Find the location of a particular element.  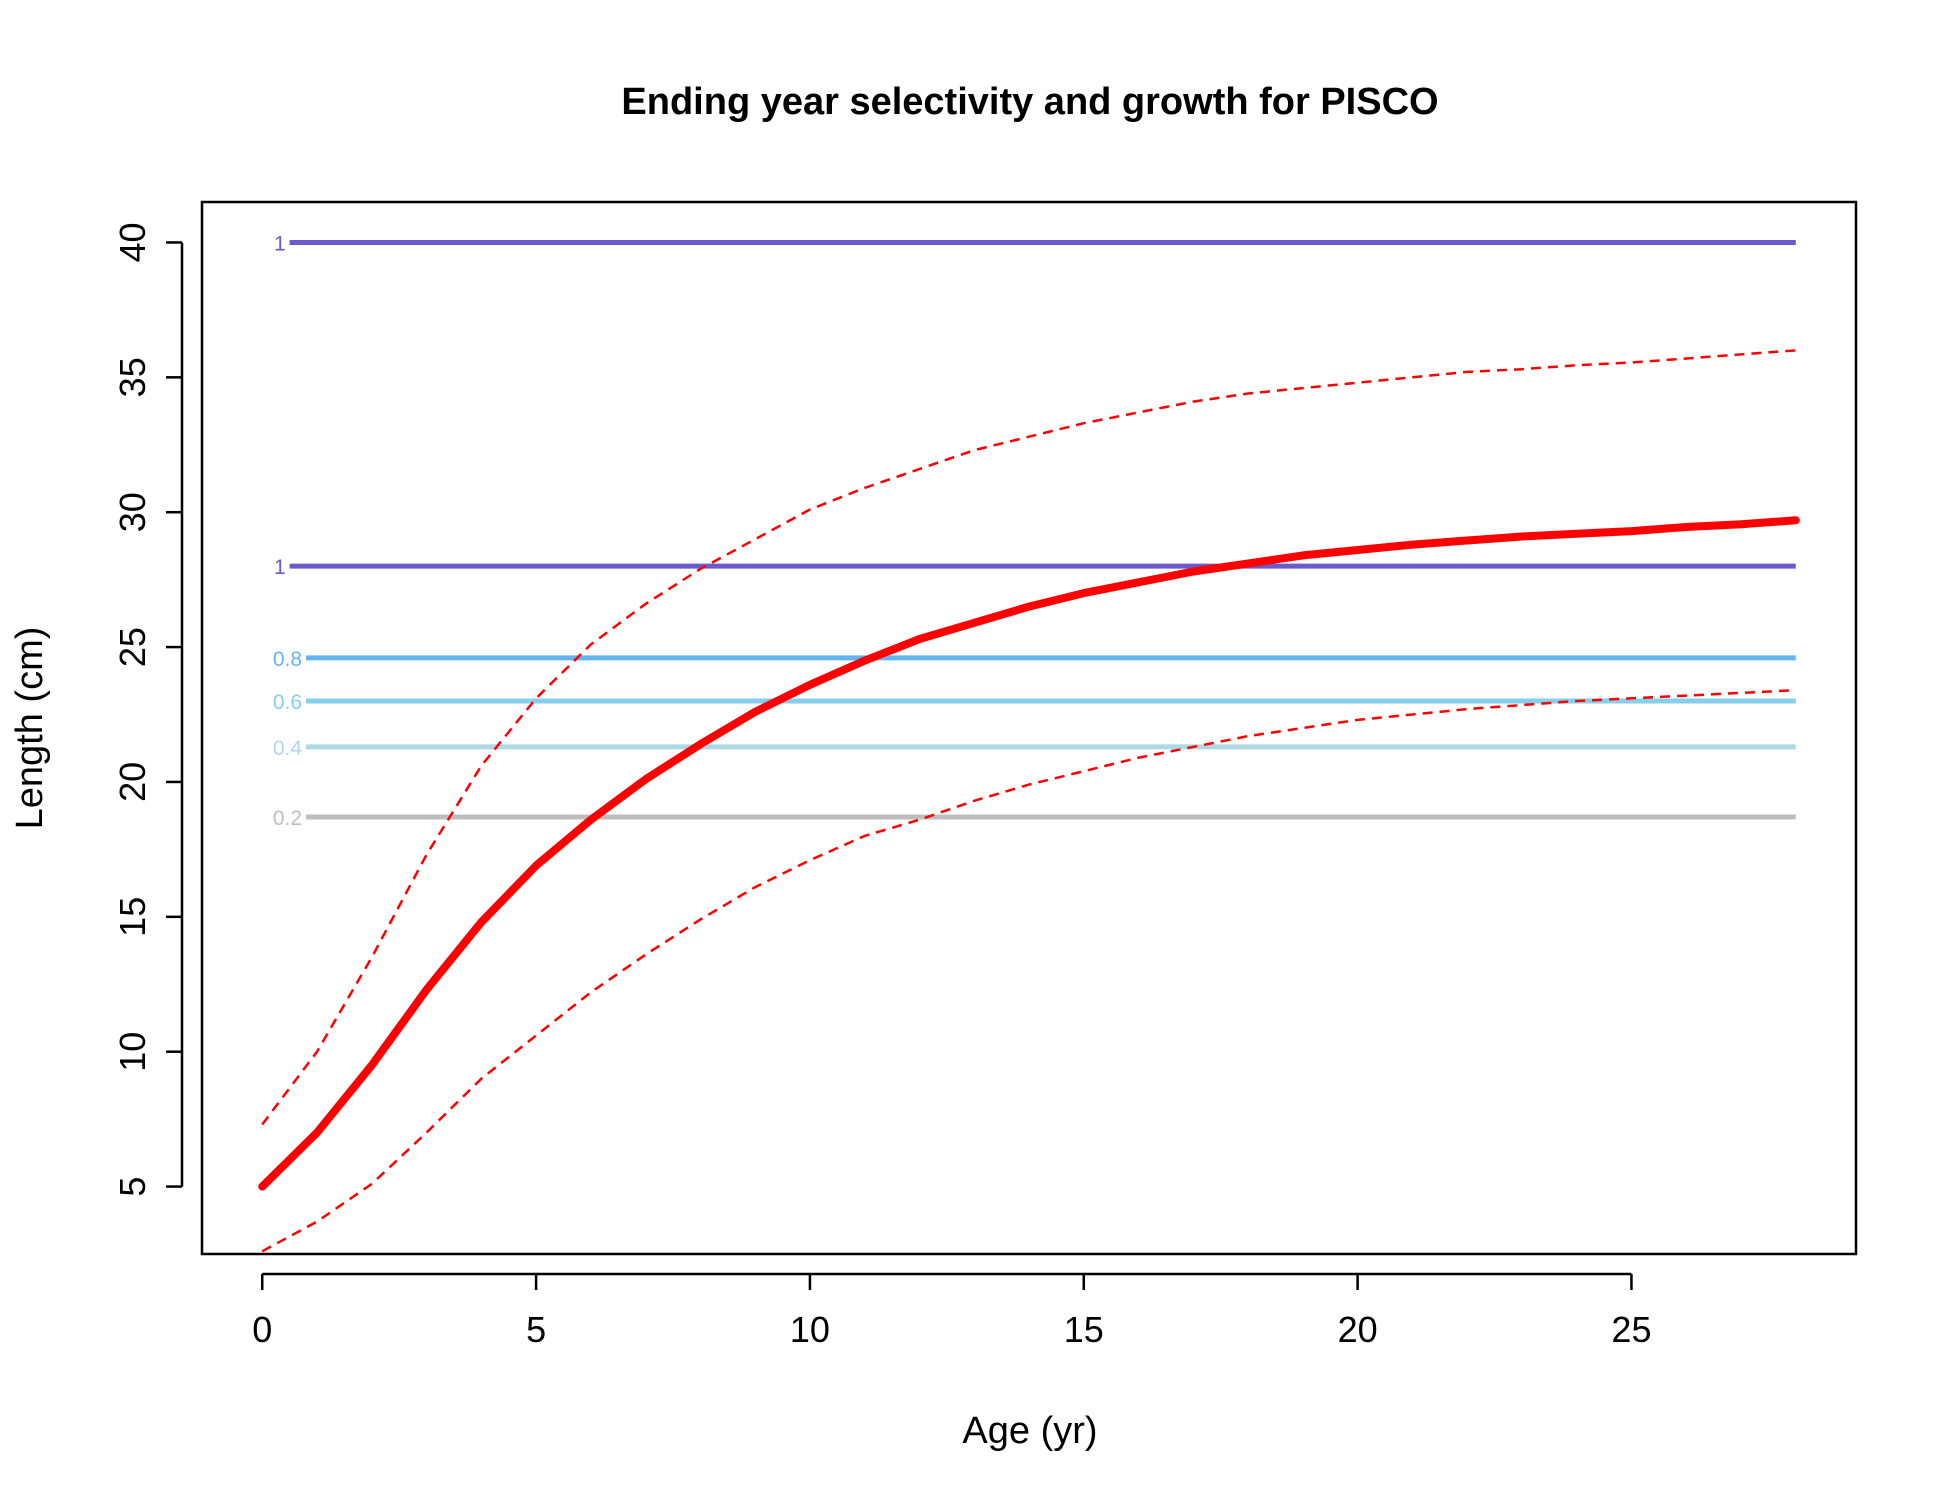

x-tick-label: 0 is located at coordinates (262, 1329).